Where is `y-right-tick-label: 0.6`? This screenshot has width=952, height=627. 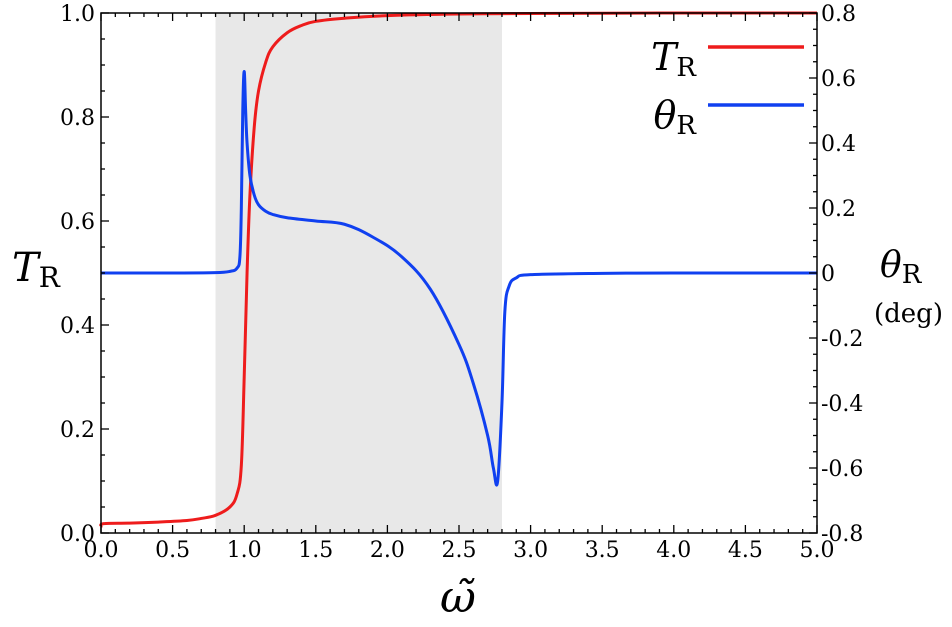 y-right-tick-label: 0.6 is located at coordinates (838, 79).